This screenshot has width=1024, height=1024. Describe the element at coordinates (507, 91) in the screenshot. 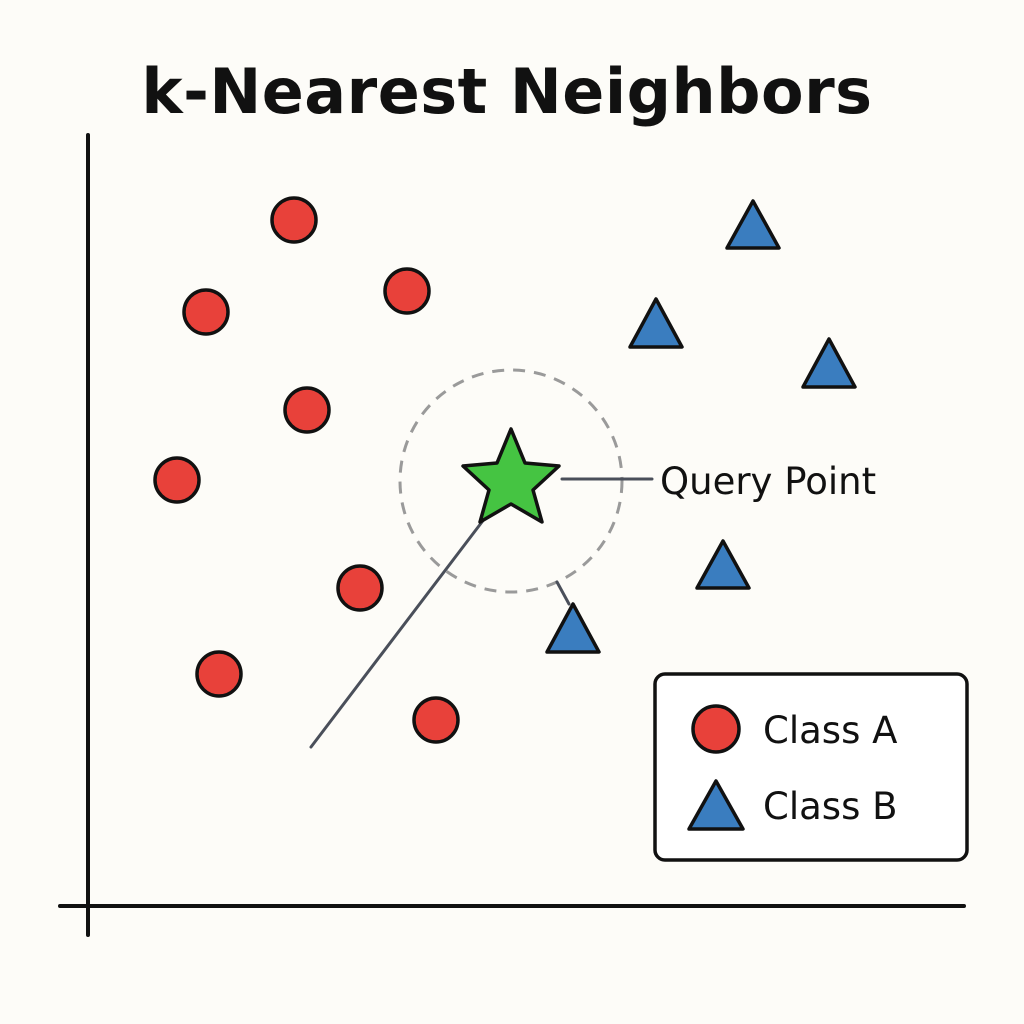

I see `diagram-title: k-Nearest Neighbors` at that location.